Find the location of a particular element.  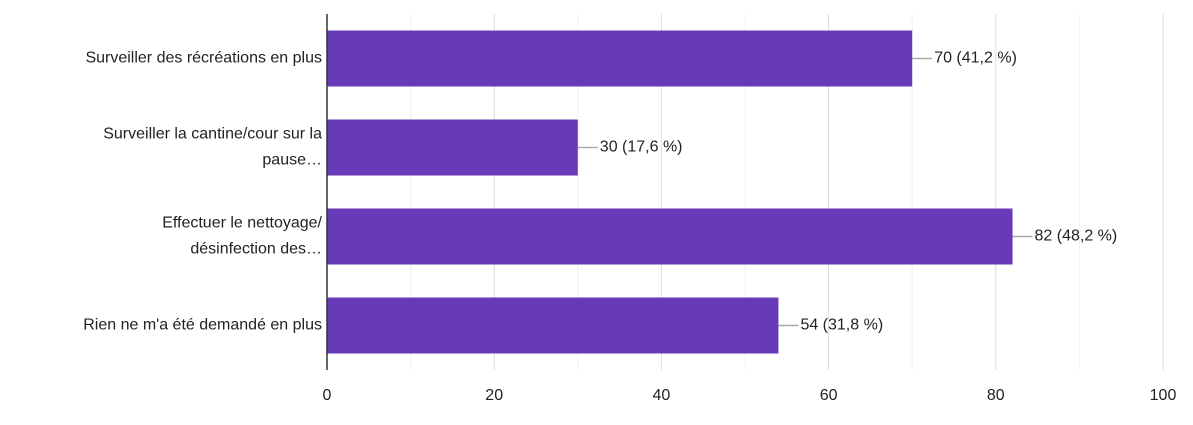

x-tick-label: 20 is located at coordinates (494, 395).